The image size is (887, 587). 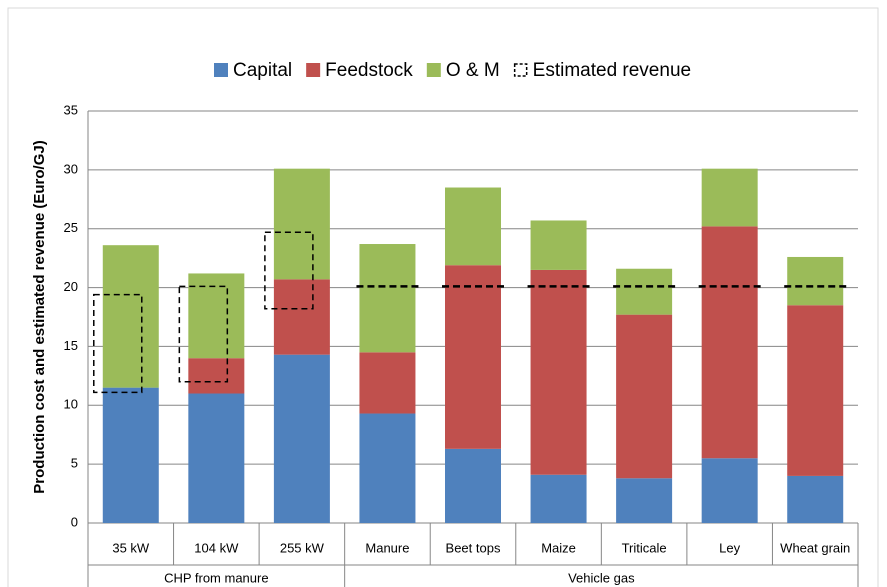 What do you see at coordinates (612, 70) in the screenshot?
I see `legend-label: Estimated revenue` at bounding box center [612, 70].